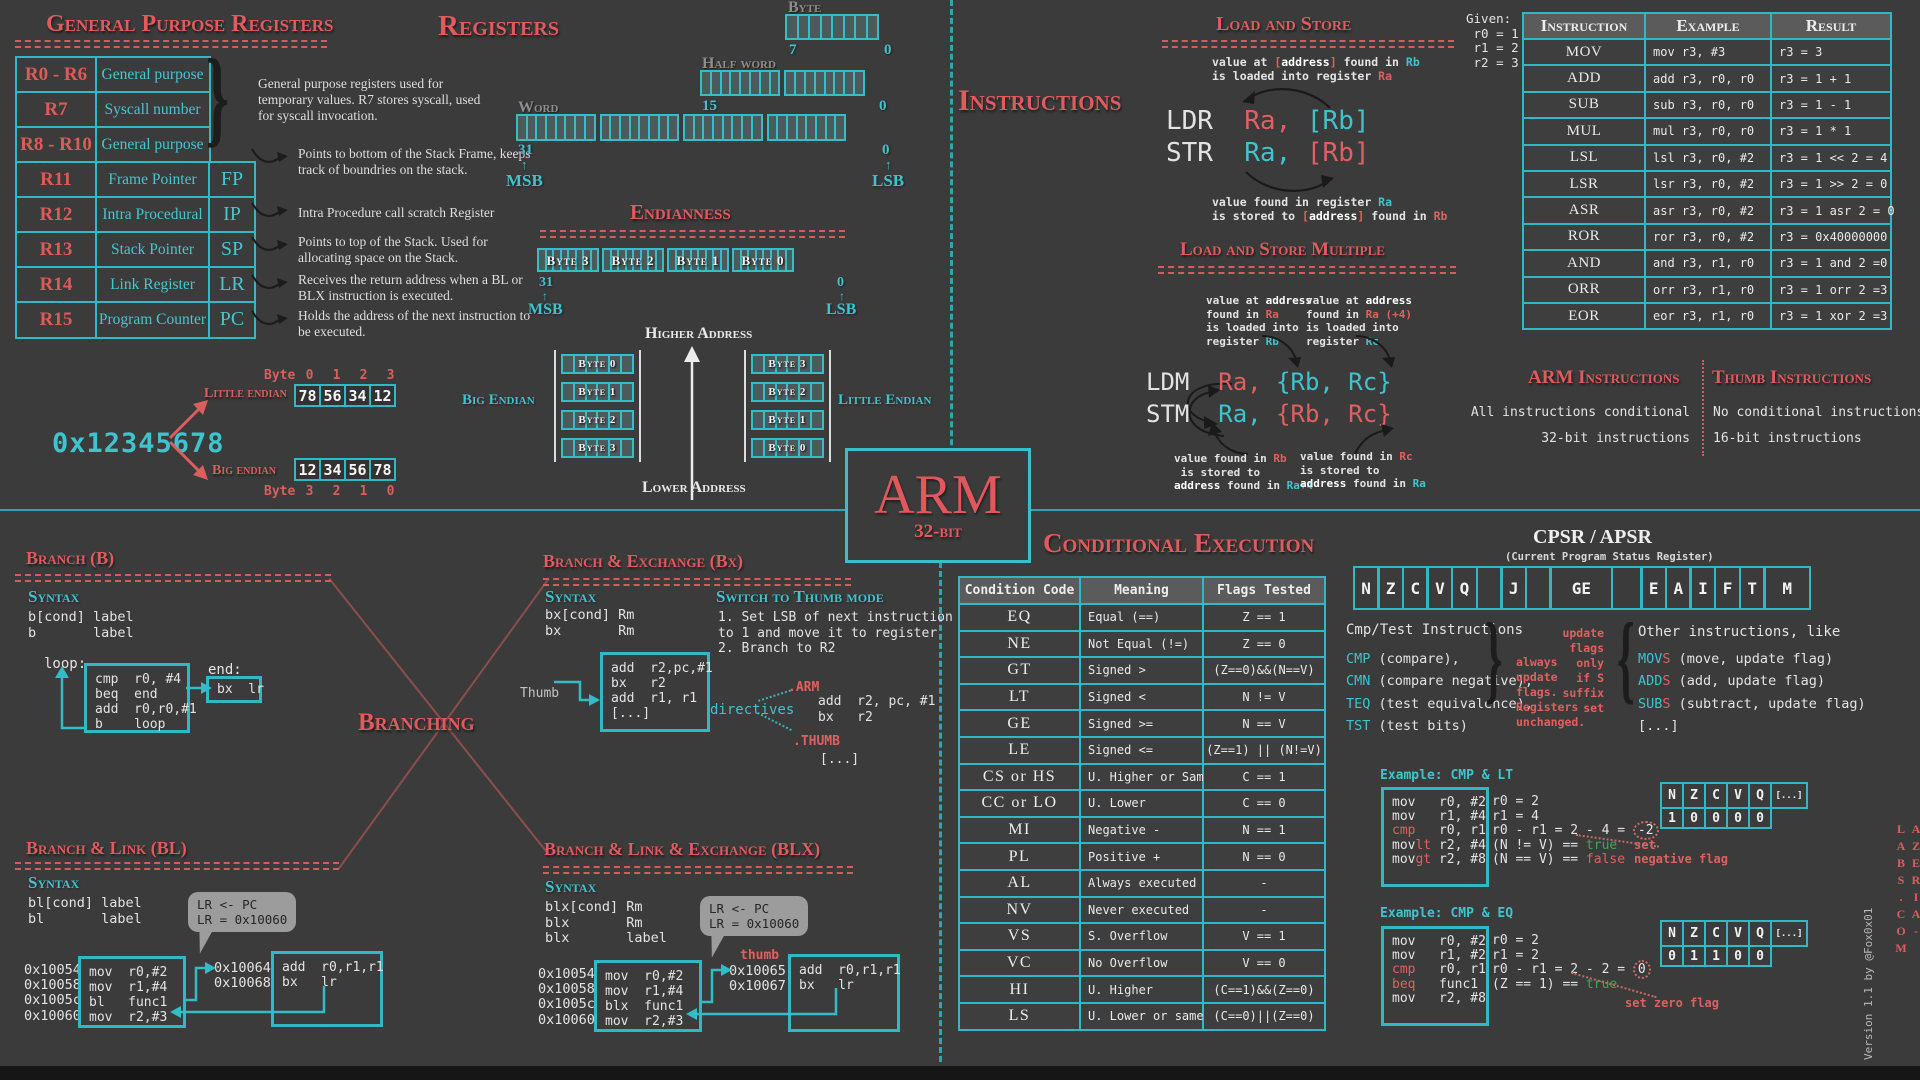  Describe the element at coordinates (1307, 270) in the screenshot. I see `lsm-separator` at that location.